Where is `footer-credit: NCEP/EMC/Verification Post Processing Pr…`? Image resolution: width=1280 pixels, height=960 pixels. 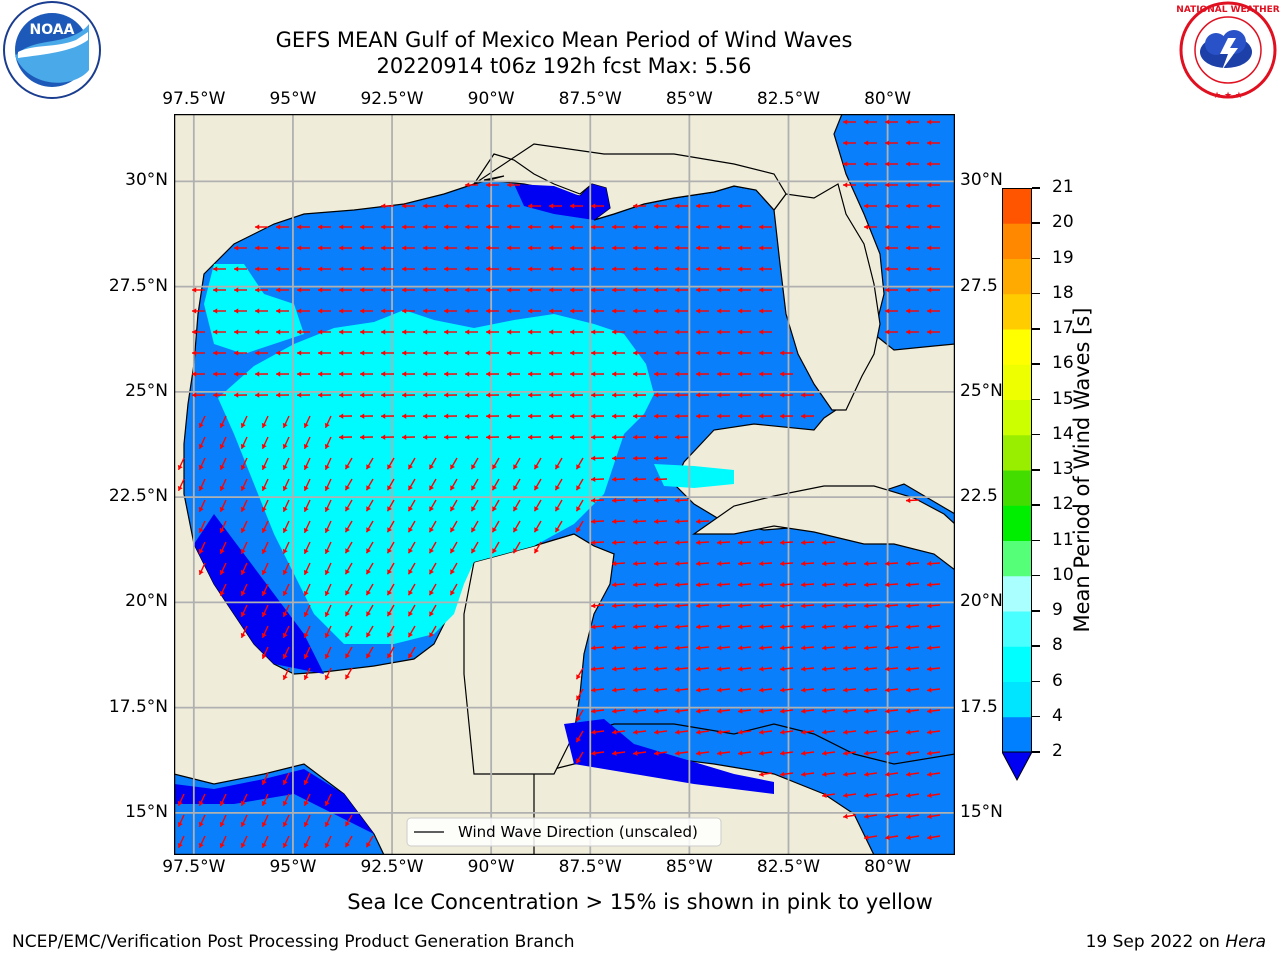
footer-credit: NCEP/EMC/Verification Post Processing Pr… is located at coordinates (293, 942).